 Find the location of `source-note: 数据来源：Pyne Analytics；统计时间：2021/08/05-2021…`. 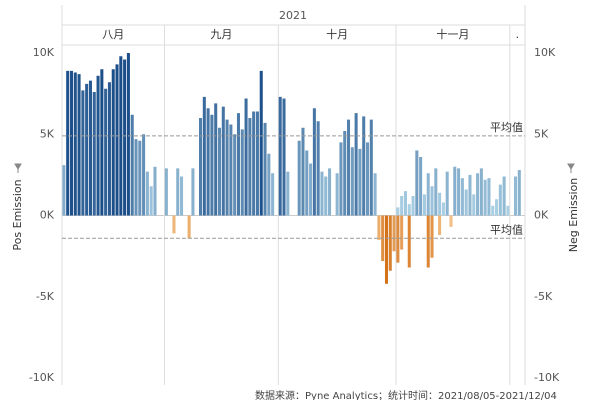

source-note: 数据来源：Pyne Analytics；统计时间：2021/08/05-2021… is located at coordinates (406, 394).